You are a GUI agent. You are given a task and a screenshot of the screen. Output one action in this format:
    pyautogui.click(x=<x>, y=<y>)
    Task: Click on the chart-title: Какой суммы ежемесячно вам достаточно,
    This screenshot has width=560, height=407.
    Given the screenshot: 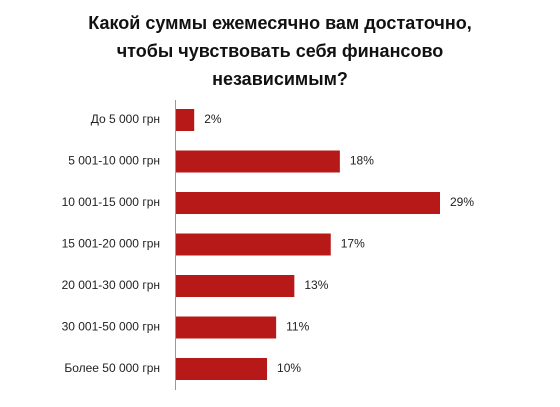 What is the action you would take?
    pyautogui.click(x=279, y=23)
    